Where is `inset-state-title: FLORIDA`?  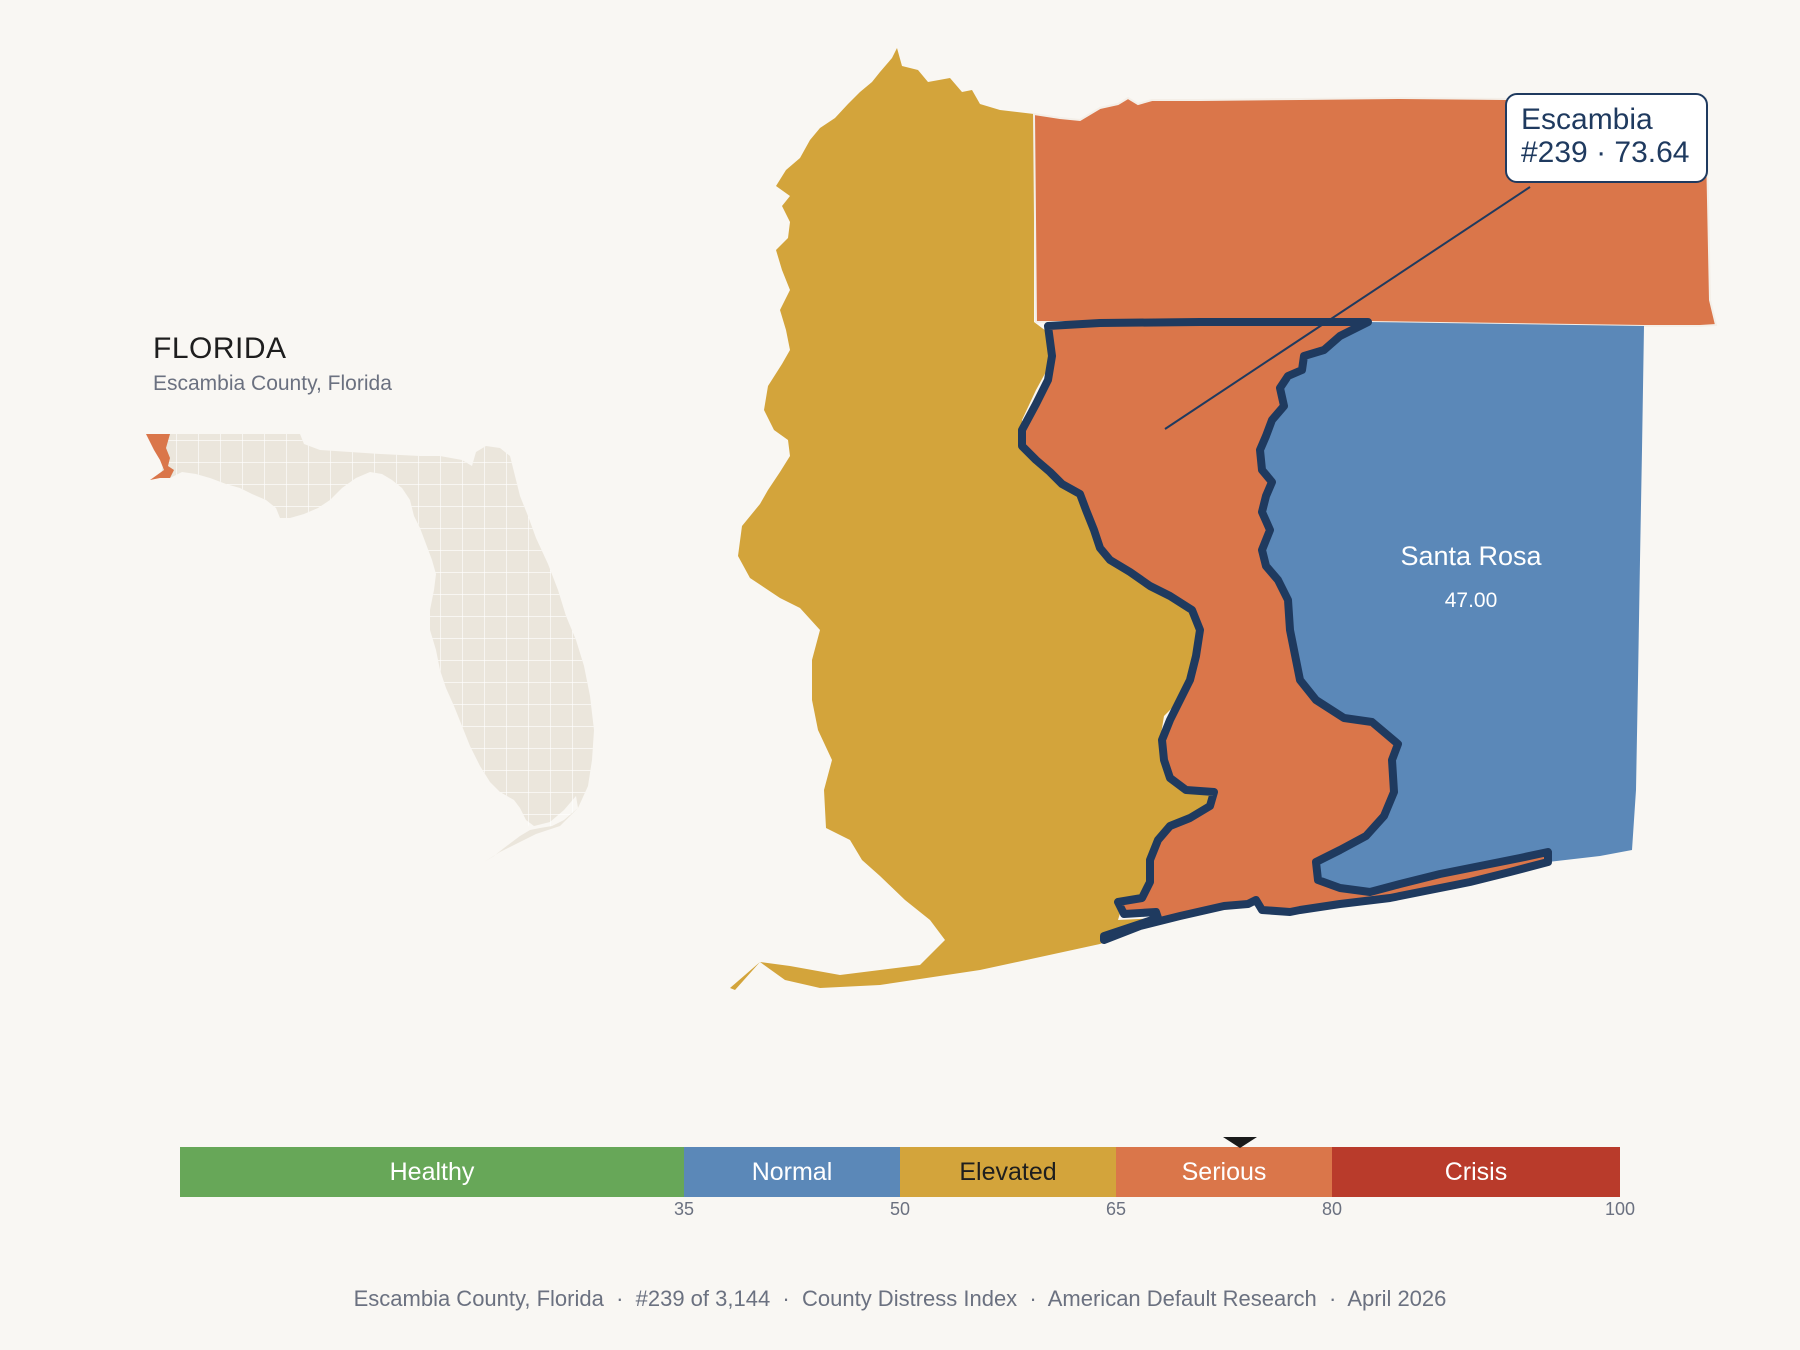 inset-state-title: FLORIDA is located at coordinates (220, 348).